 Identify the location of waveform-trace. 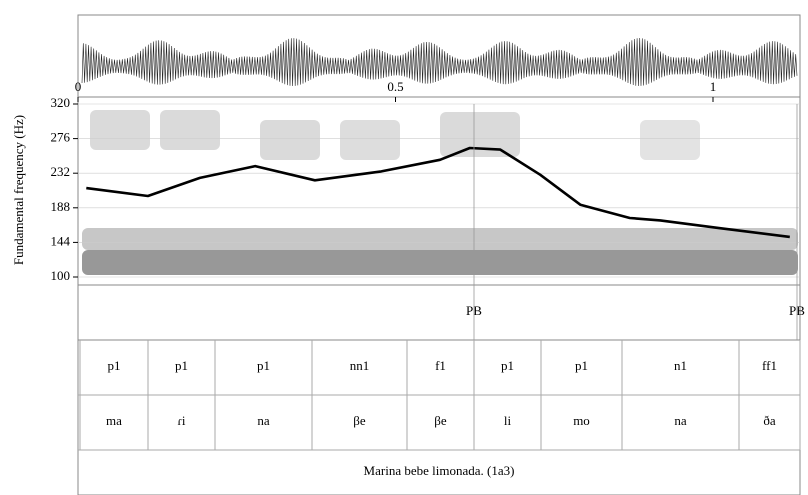
(439, 62).